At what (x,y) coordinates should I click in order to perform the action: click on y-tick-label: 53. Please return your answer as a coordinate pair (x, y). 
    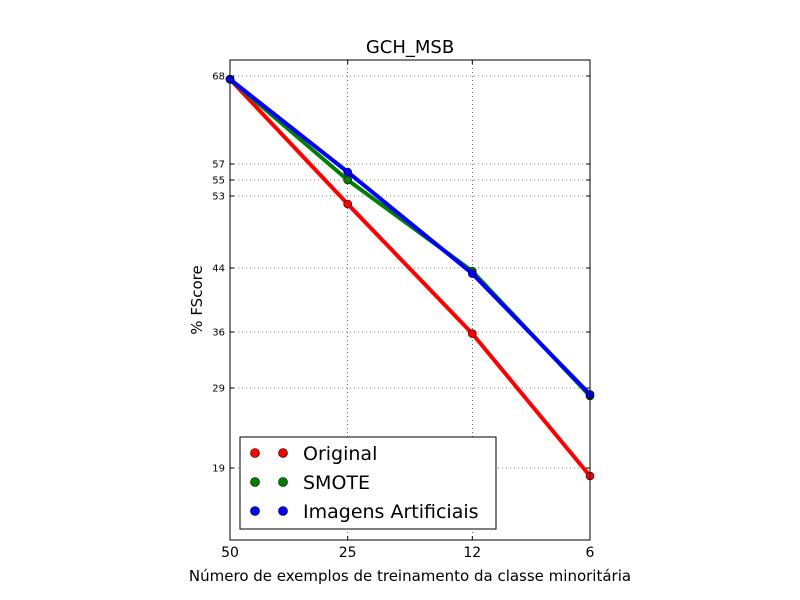
    Looking at the image, I should click on (218, 197).